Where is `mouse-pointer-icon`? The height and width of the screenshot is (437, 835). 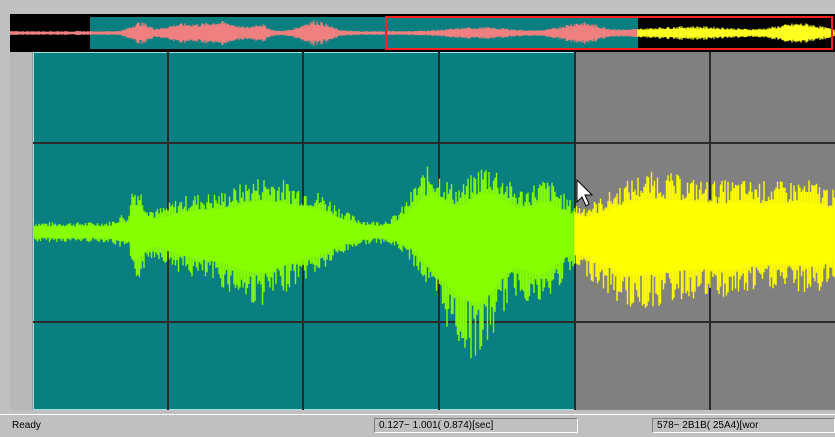 mouse-pointer-icon is located at coordinates (585, 192).